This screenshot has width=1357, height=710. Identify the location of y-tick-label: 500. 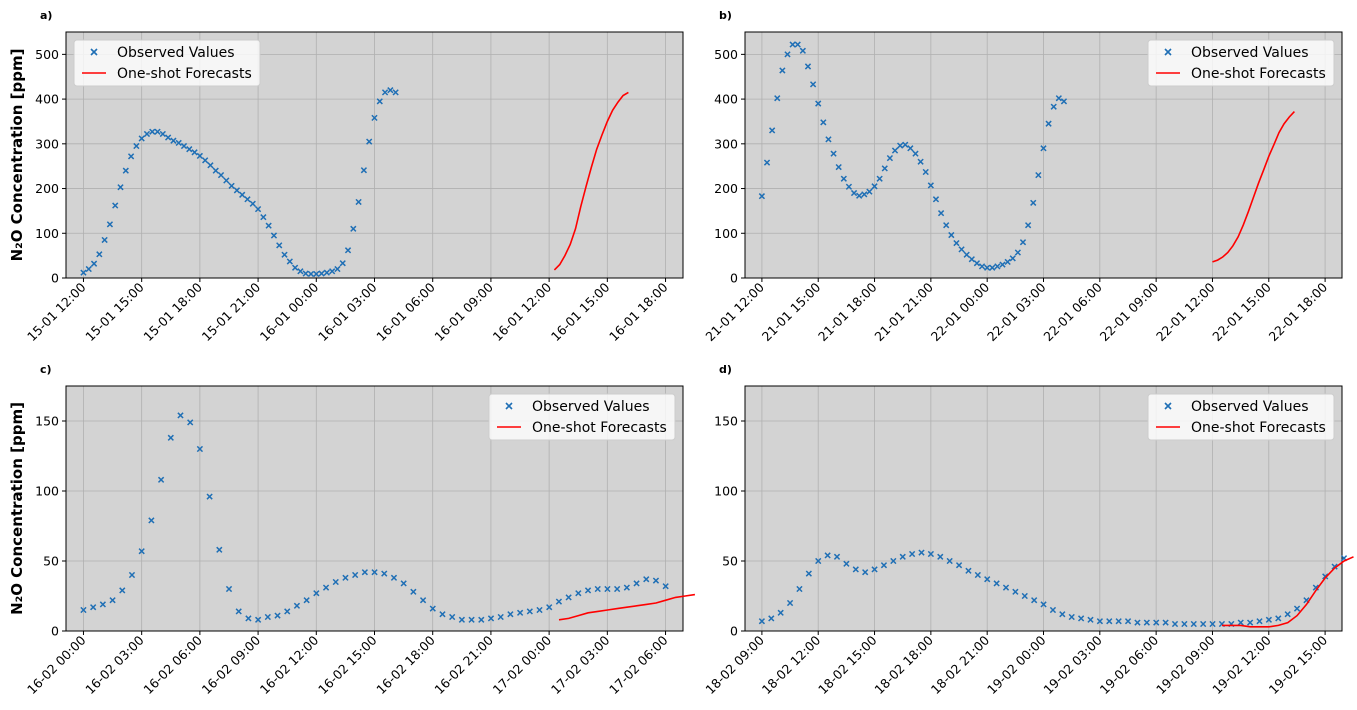
(47, 54).